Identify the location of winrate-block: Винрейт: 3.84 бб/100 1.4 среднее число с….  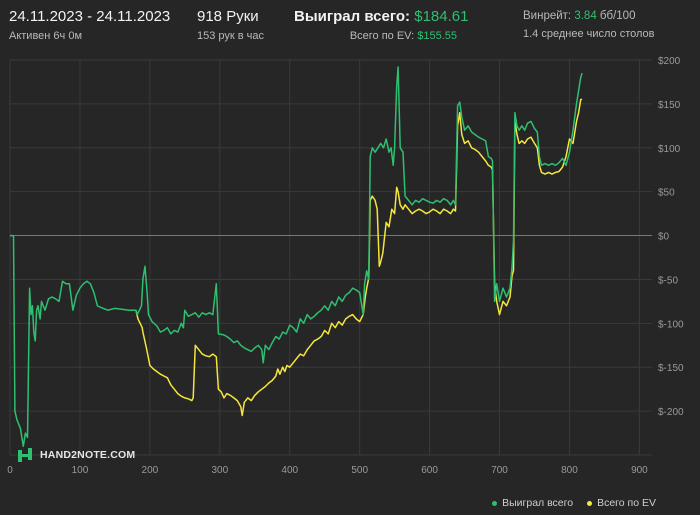
(589, 24).